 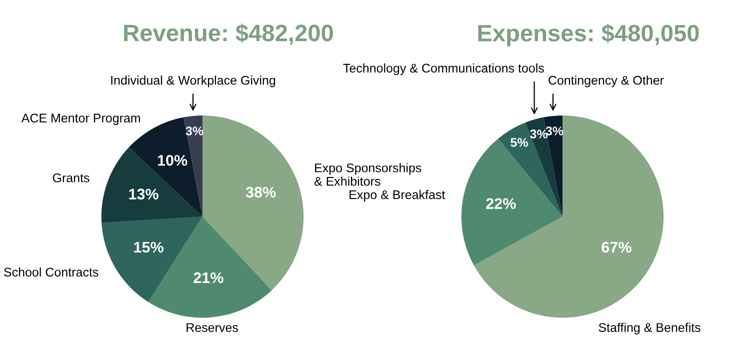 I want to click on slice-label: Expo & Breakfast, so click(x=398, y=196).